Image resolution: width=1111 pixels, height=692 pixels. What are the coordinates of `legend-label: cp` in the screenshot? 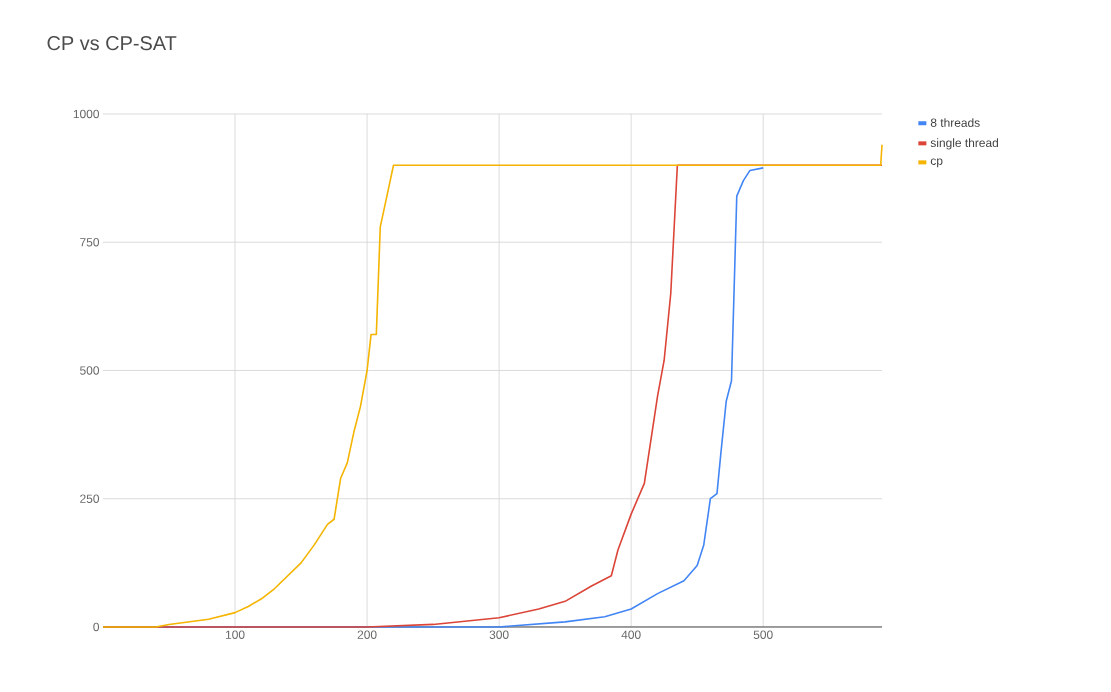 It's located at (936, 163).